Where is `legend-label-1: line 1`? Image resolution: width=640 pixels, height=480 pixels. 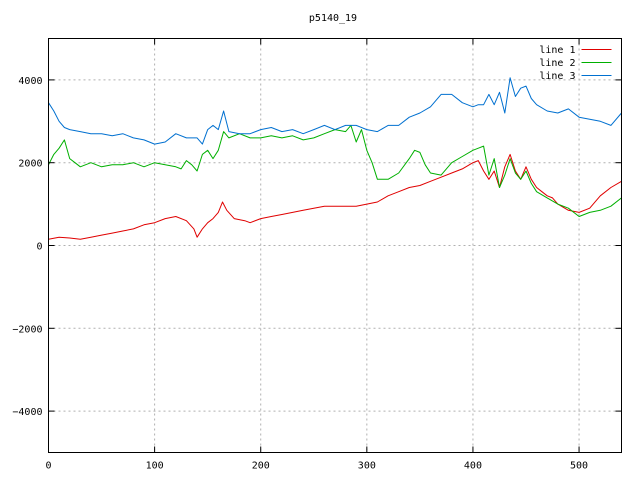 legend-label-1: line 1 is located at coordinates (557, 50).